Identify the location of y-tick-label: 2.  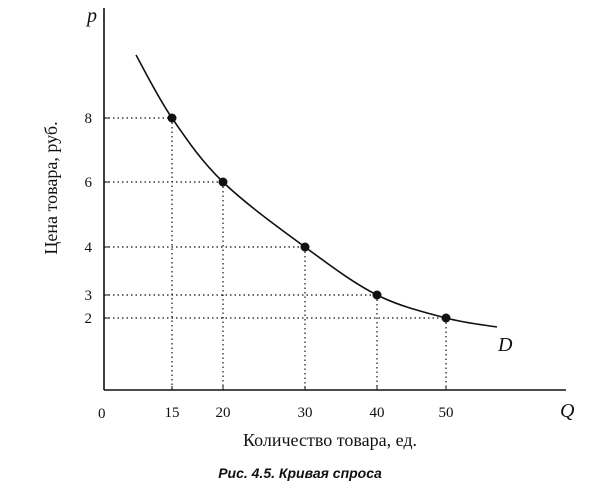
(89, 319).